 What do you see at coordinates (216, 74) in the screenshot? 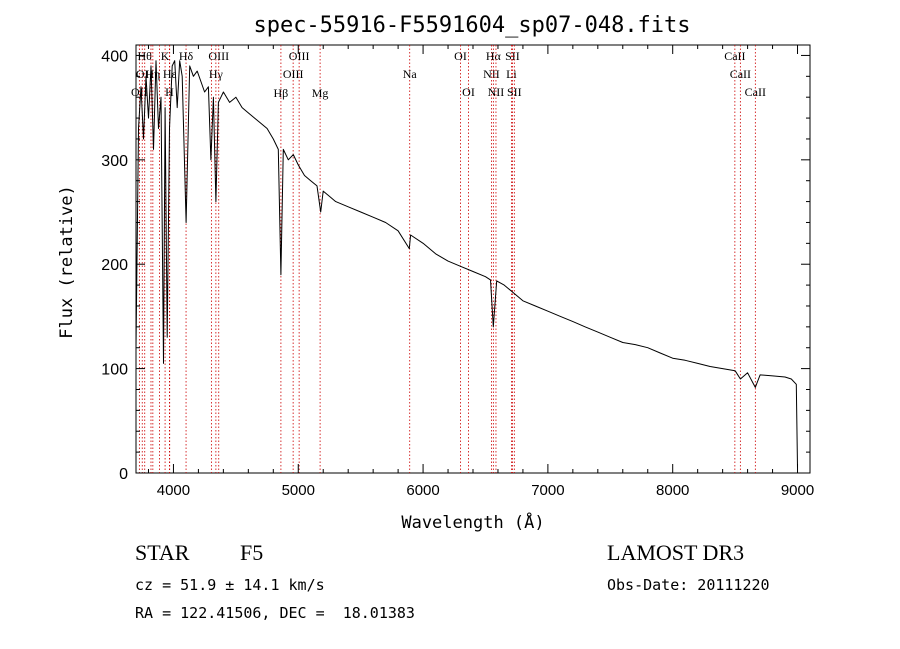
I see `marker-label-11: Hγ` at bounding box center [216, 74].